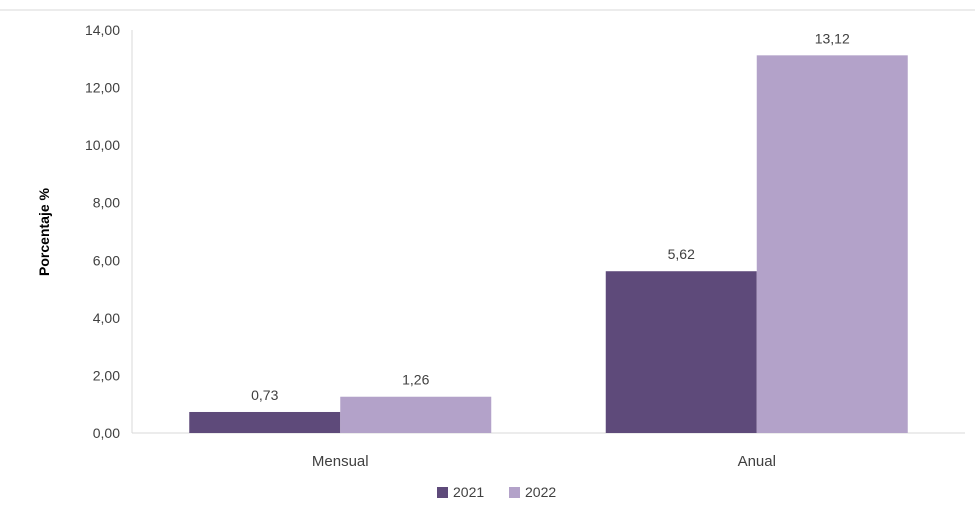  What do you see at coordinates (514, 492) in the screenshot?
I see `legend-swatch-2022` at bounding box center [514, 492].